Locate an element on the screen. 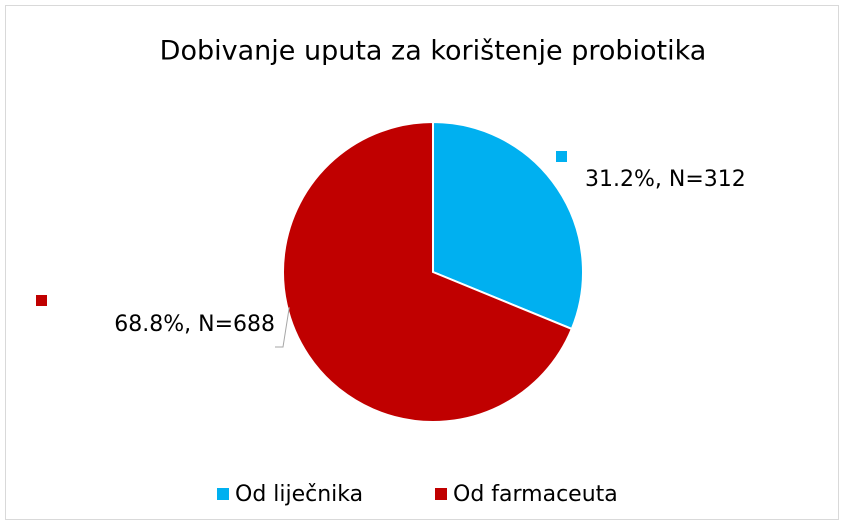 Image resolution: width=845 pixels, height=526 pixels. legend-label: Od liječnika is located at coordinates (299, 494).